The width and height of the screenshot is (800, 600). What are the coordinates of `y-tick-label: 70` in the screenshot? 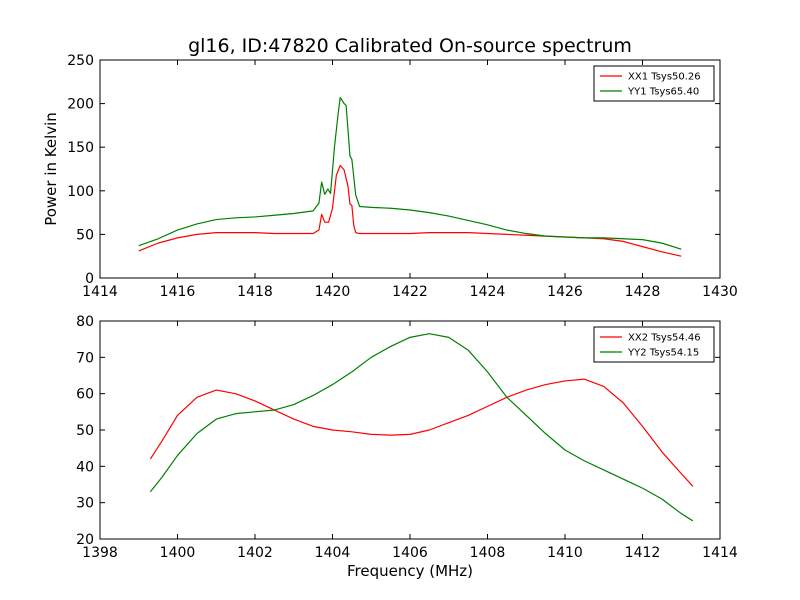 It's located at (85, 358).